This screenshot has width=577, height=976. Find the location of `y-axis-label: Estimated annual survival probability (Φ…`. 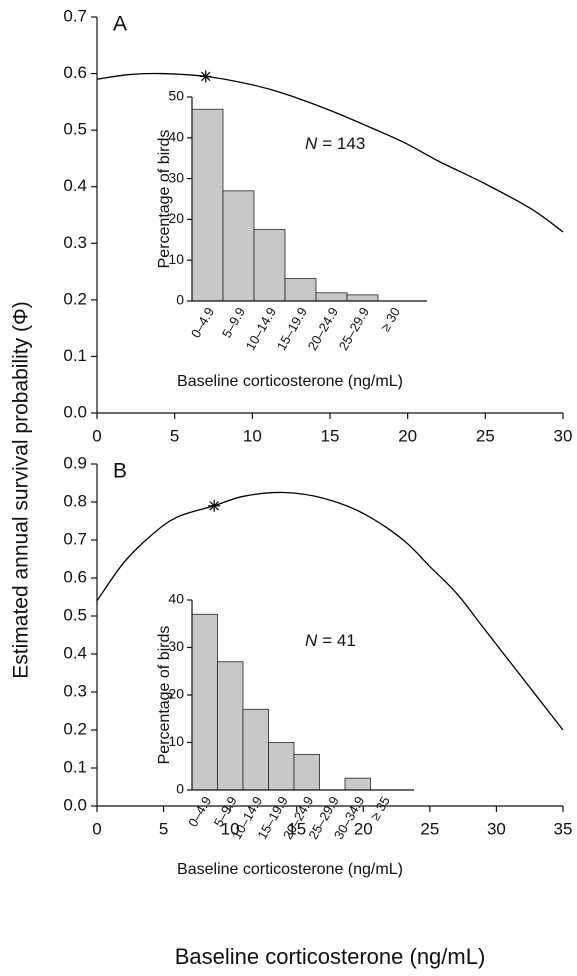

y-axis-label: Estimated annual survival probability (Φ… is located at coordinates (21, 489).